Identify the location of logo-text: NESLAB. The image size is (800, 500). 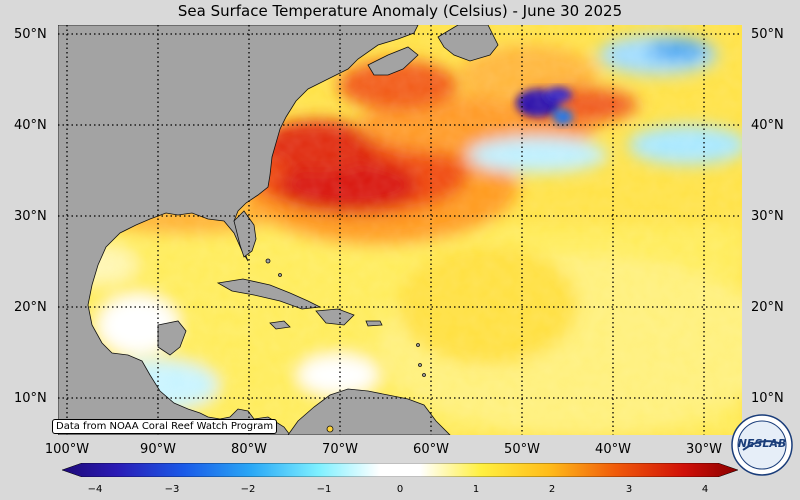
(762, 443).